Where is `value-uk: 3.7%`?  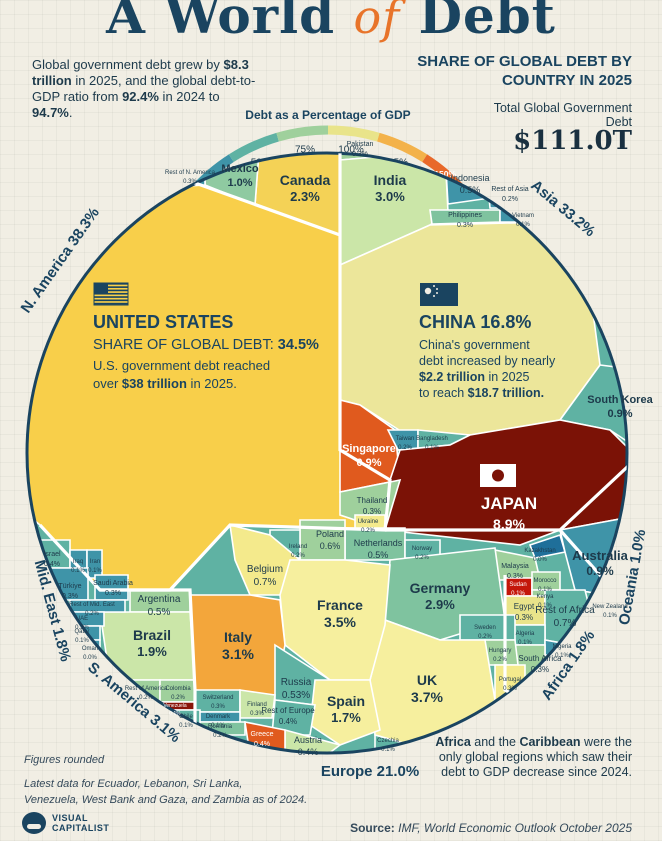 value-uk: 3.7% is located at coordinates (427, 697).